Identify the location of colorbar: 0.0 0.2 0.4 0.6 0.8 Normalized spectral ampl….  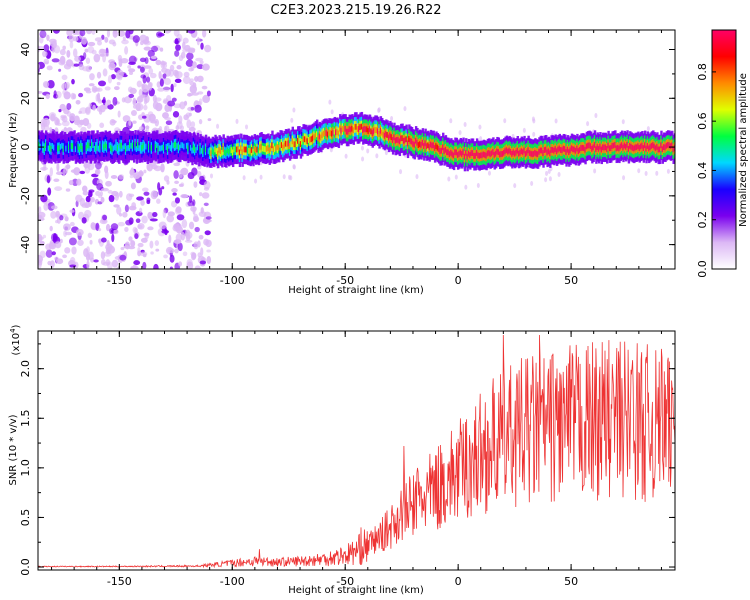
(722, 153).